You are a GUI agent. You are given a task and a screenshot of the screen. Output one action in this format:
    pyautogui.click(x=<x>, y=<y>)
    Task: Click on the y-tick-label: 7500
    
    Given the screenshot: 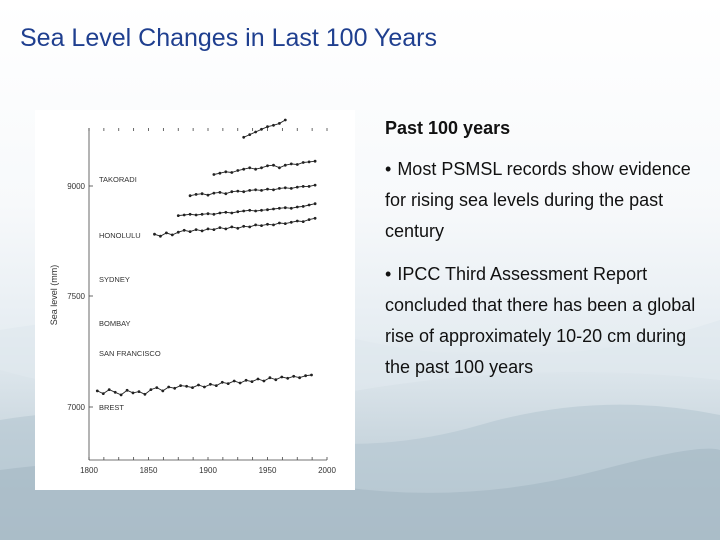 What is the action you would take?
    pyautogui.click(x=76, y=296)
    